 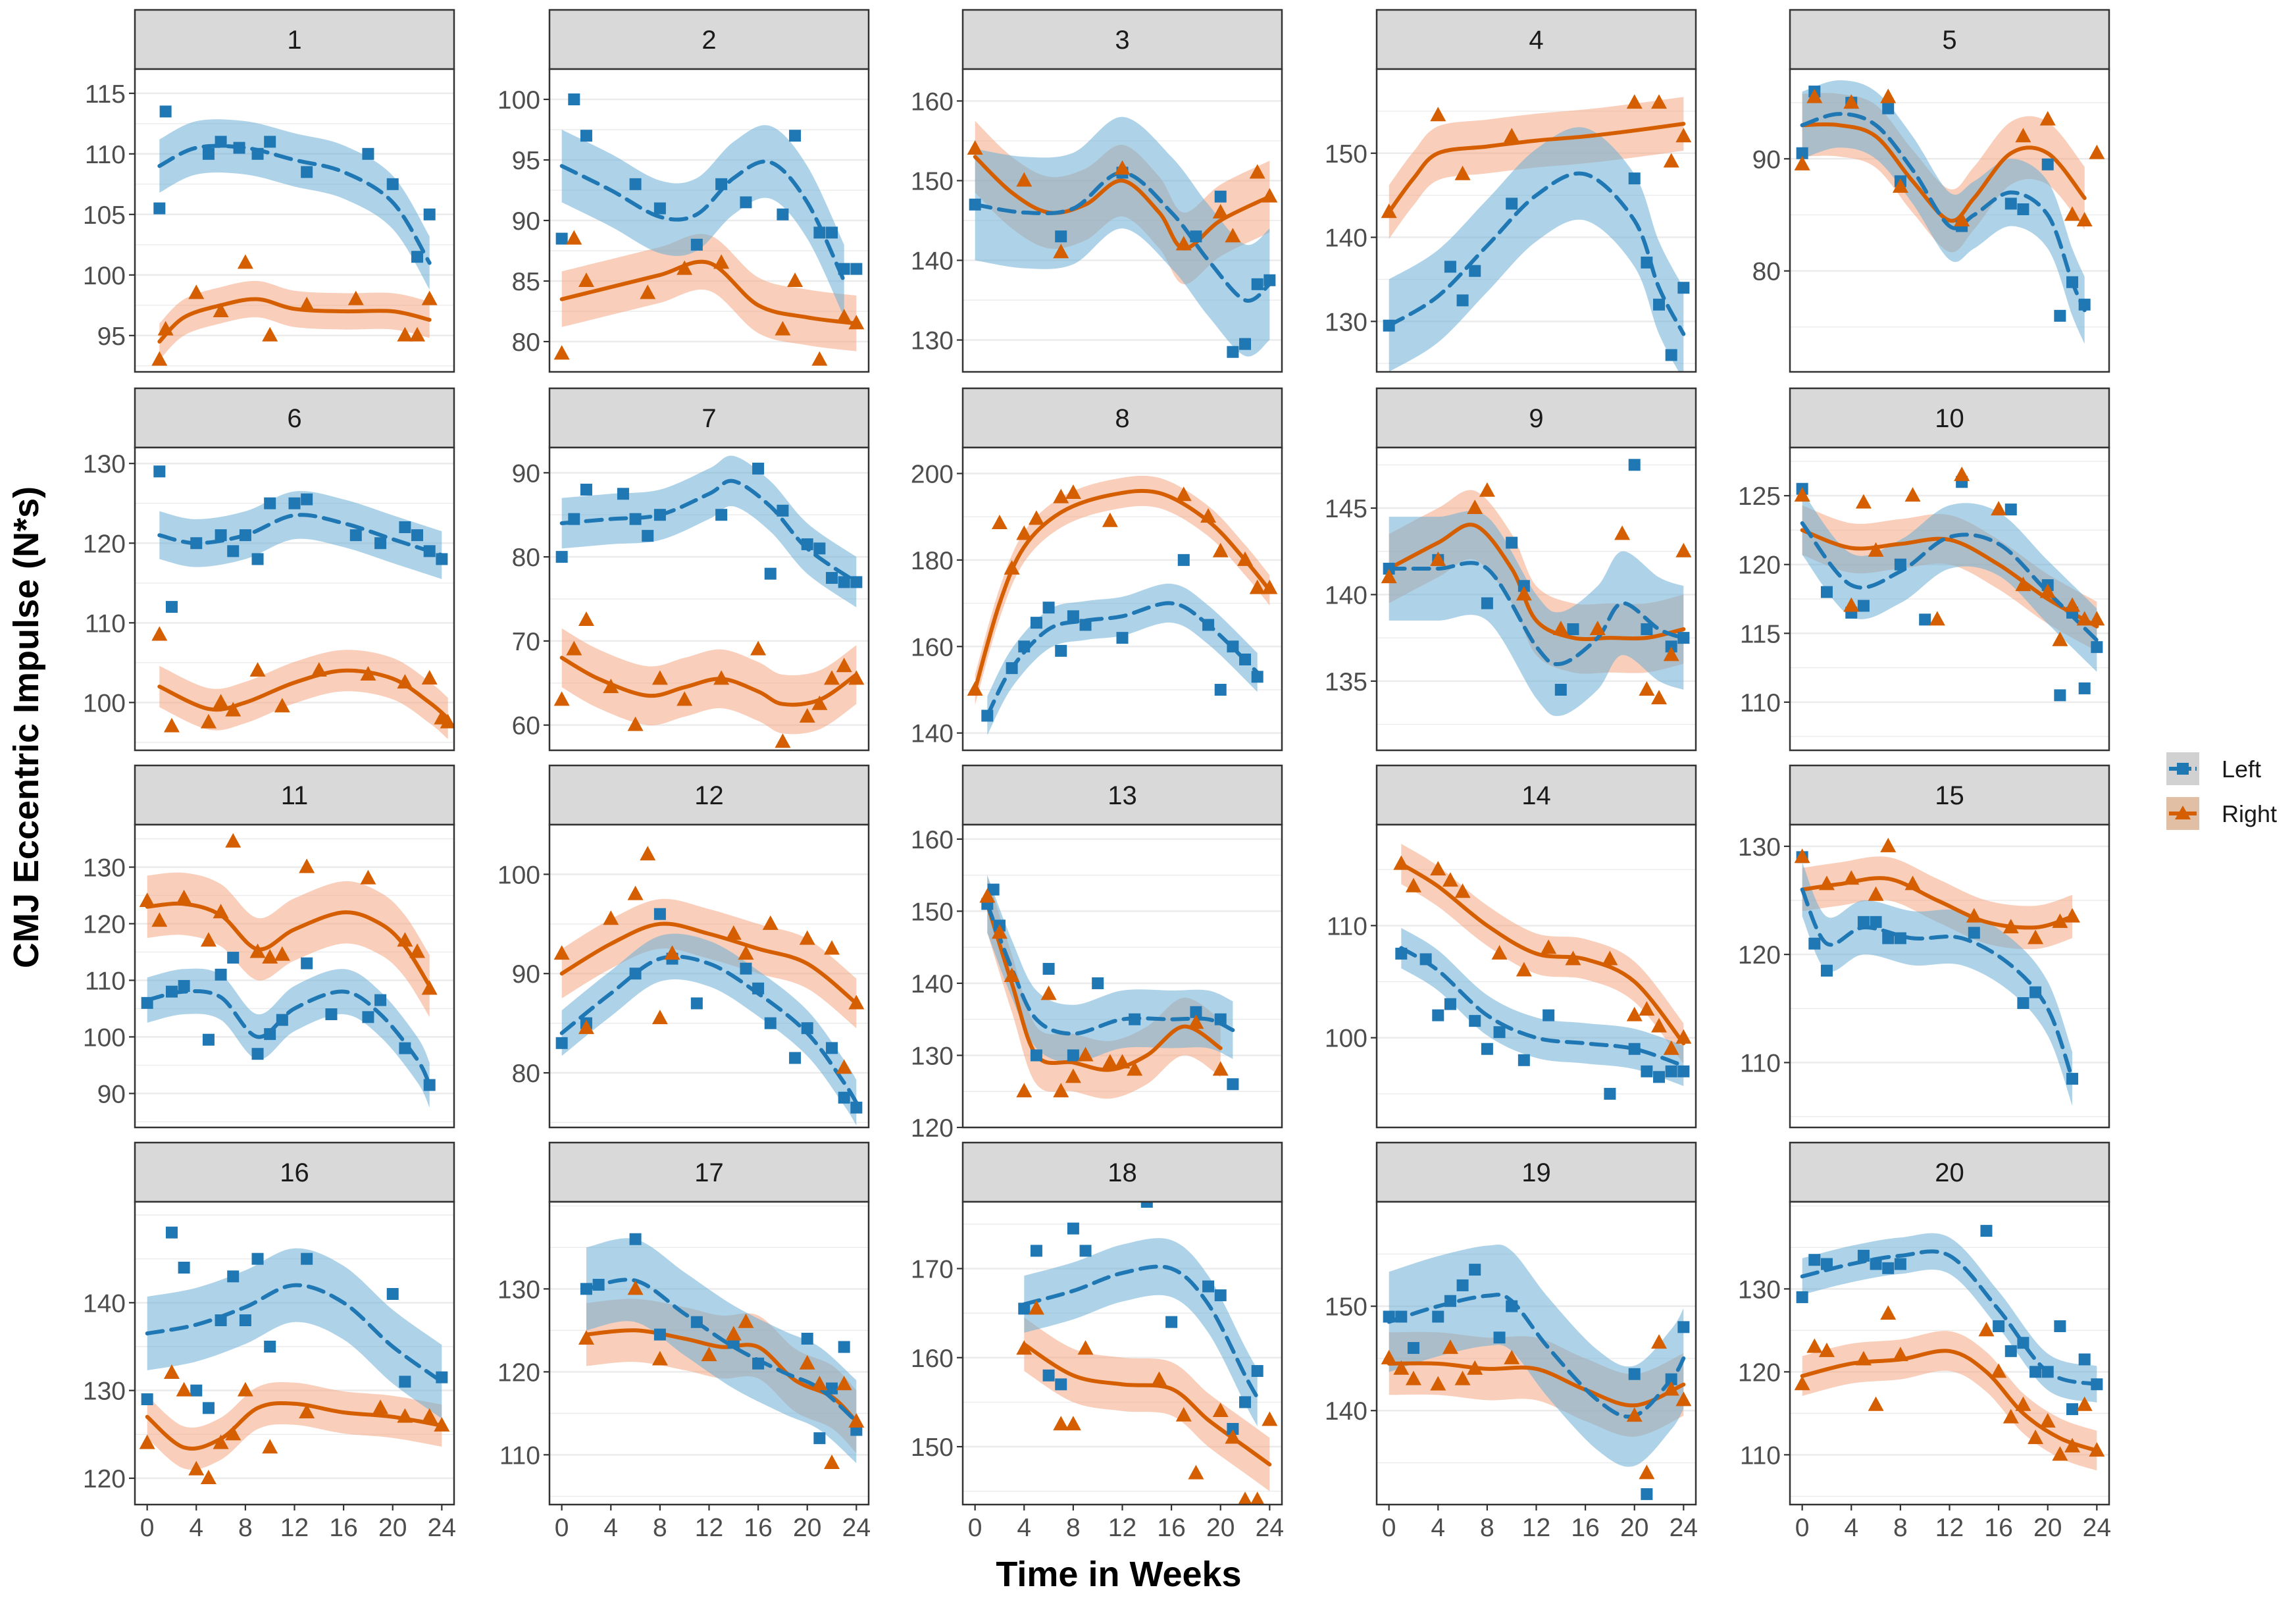 What do you see at coordinates (1759, 1372) in the screenshot?
I see `y-tick-label: 120` at bounding box center [1759, 1372].